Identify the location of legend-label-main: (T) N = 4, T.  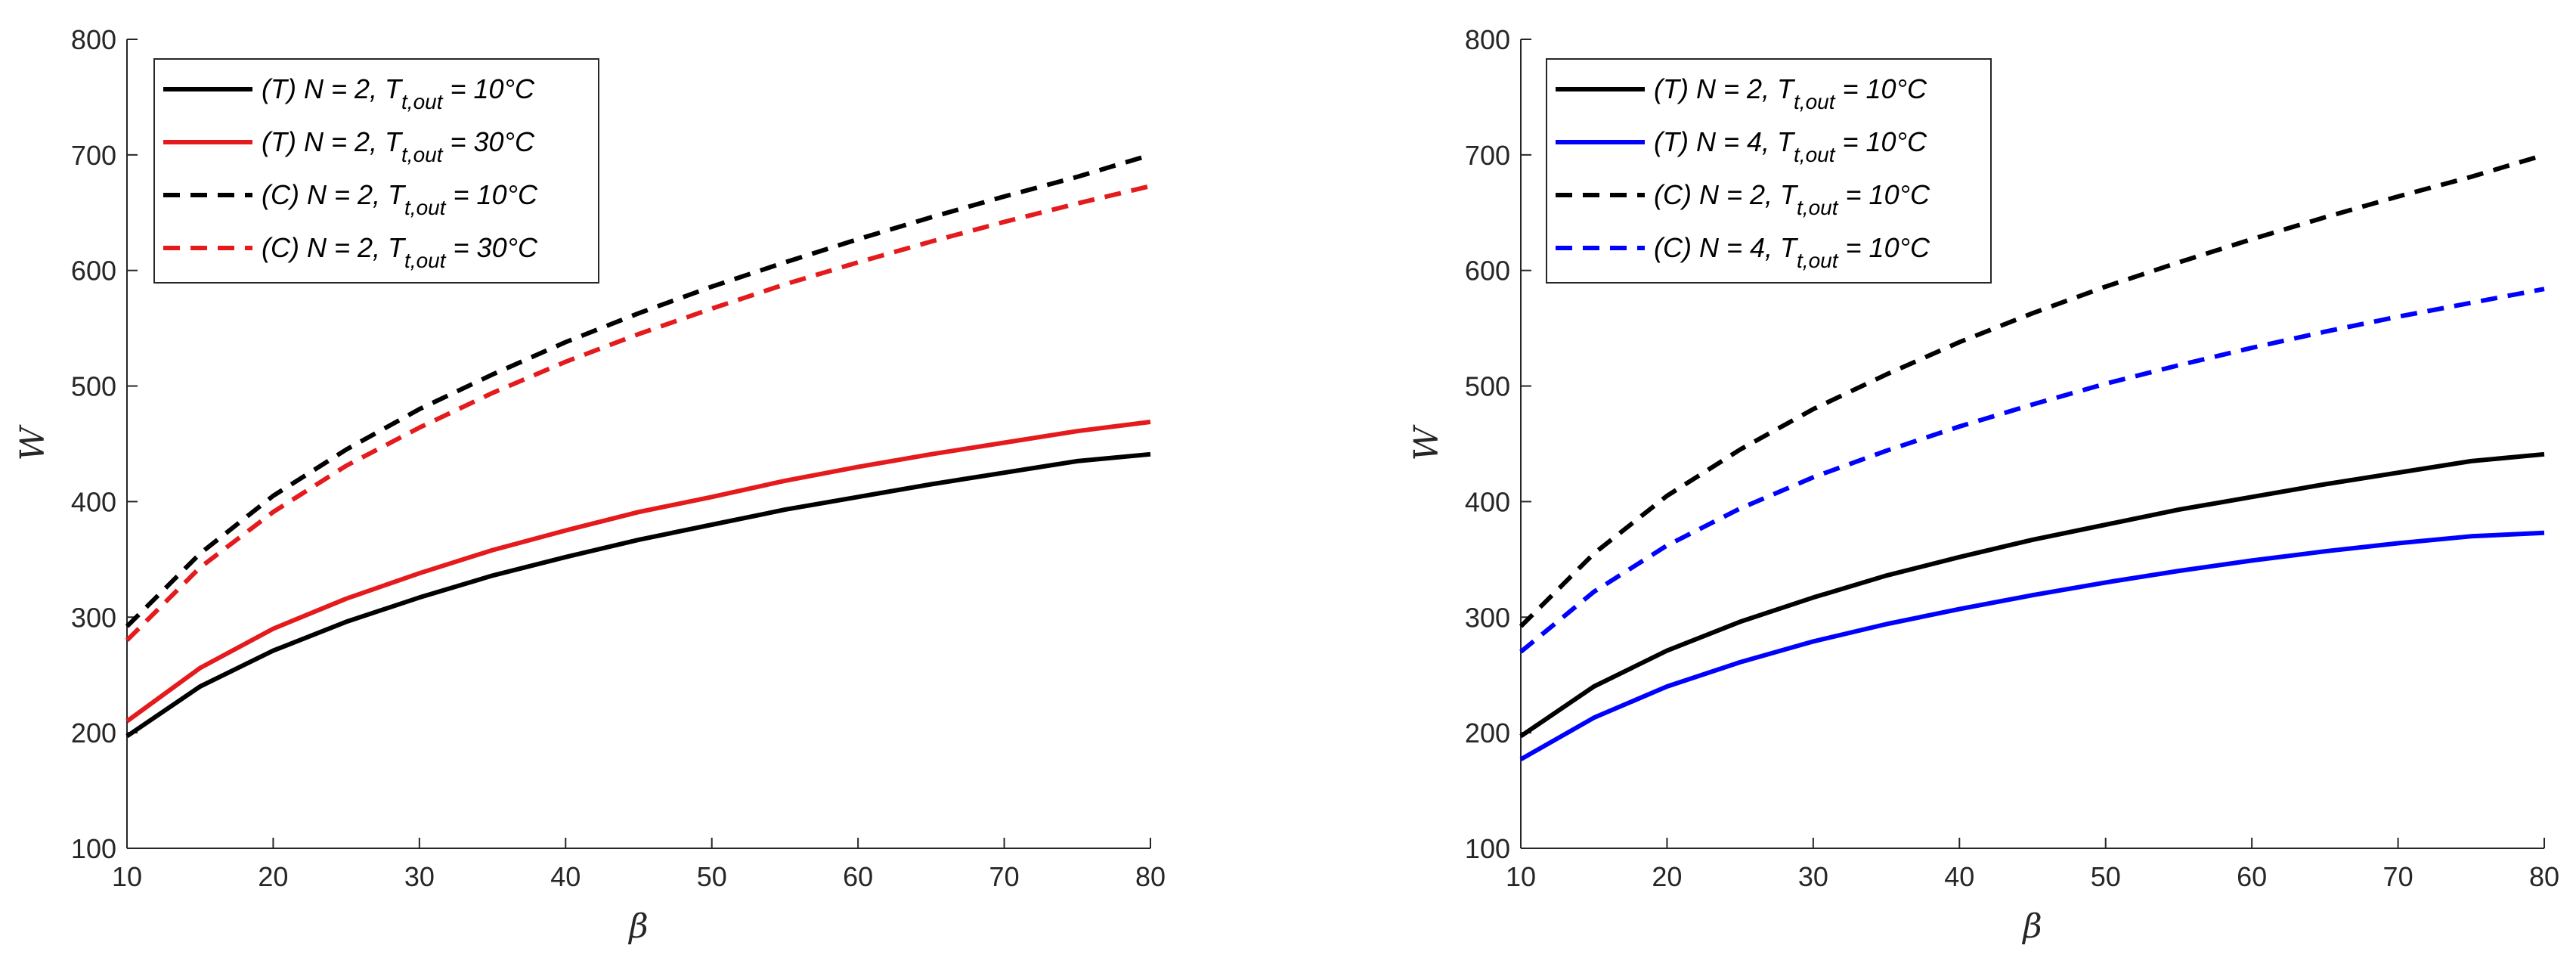
(1725, 141).